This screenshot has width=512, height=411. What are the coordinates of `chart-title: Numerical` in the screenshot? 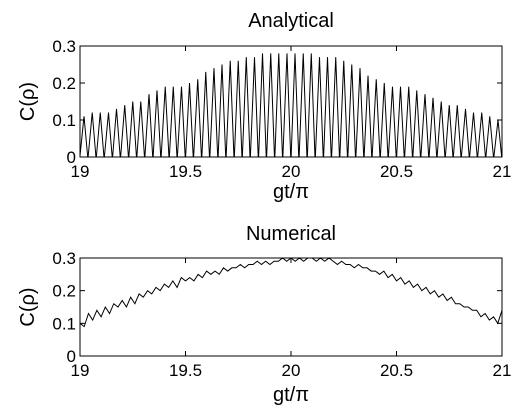 It's located at (291, 234).